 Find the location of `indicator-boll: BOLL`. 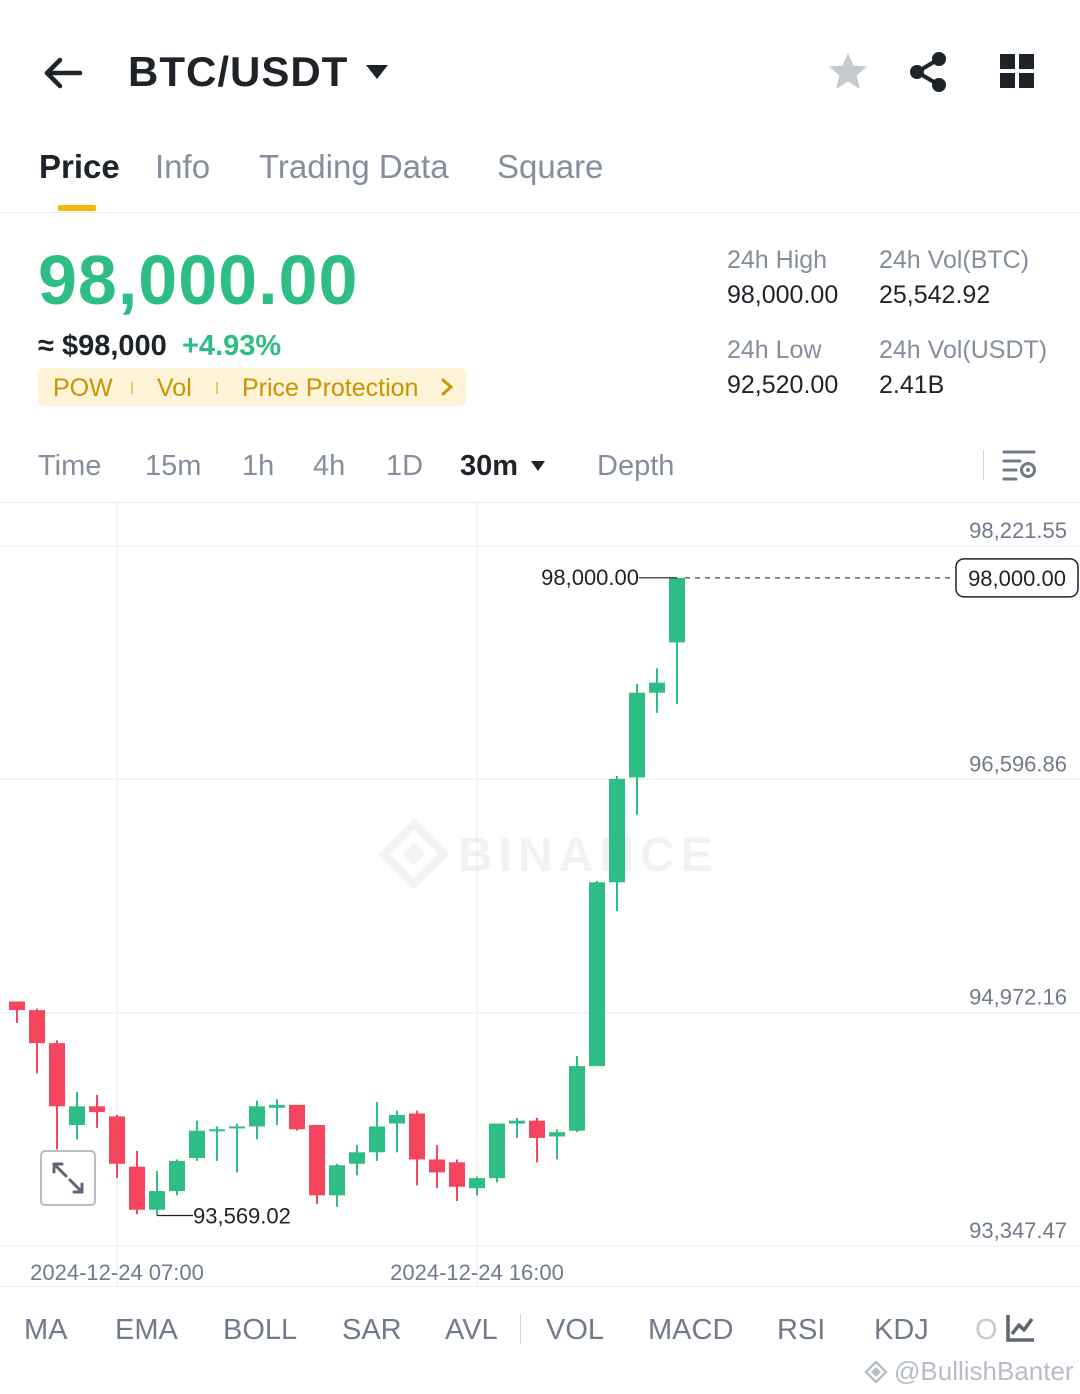

indicator-boll: BOLL is located at coordinates (260, 1330).